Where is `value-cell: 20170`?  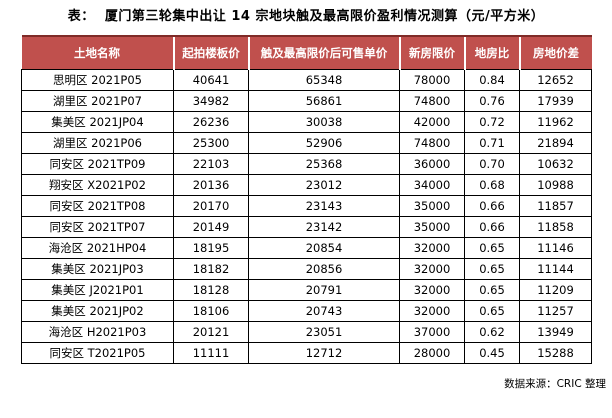 value-cell: 20170 is located at coordinates (211, 205).